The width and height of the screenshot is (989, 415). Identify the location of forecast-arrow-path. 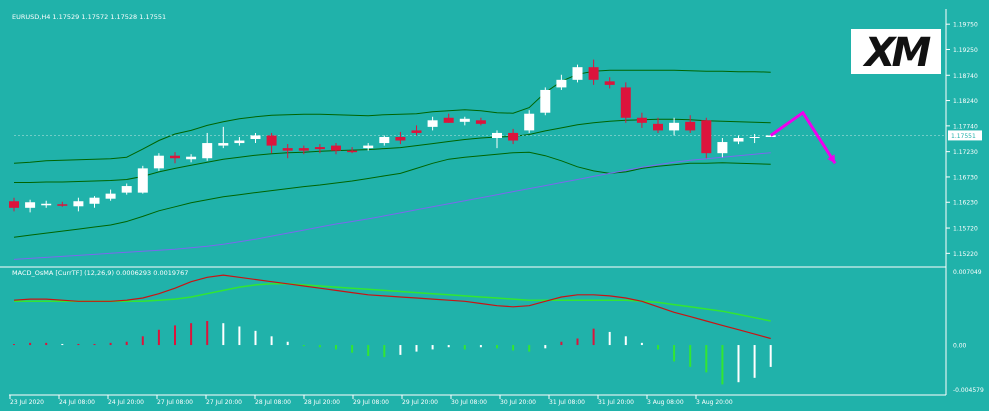
(803, 137).